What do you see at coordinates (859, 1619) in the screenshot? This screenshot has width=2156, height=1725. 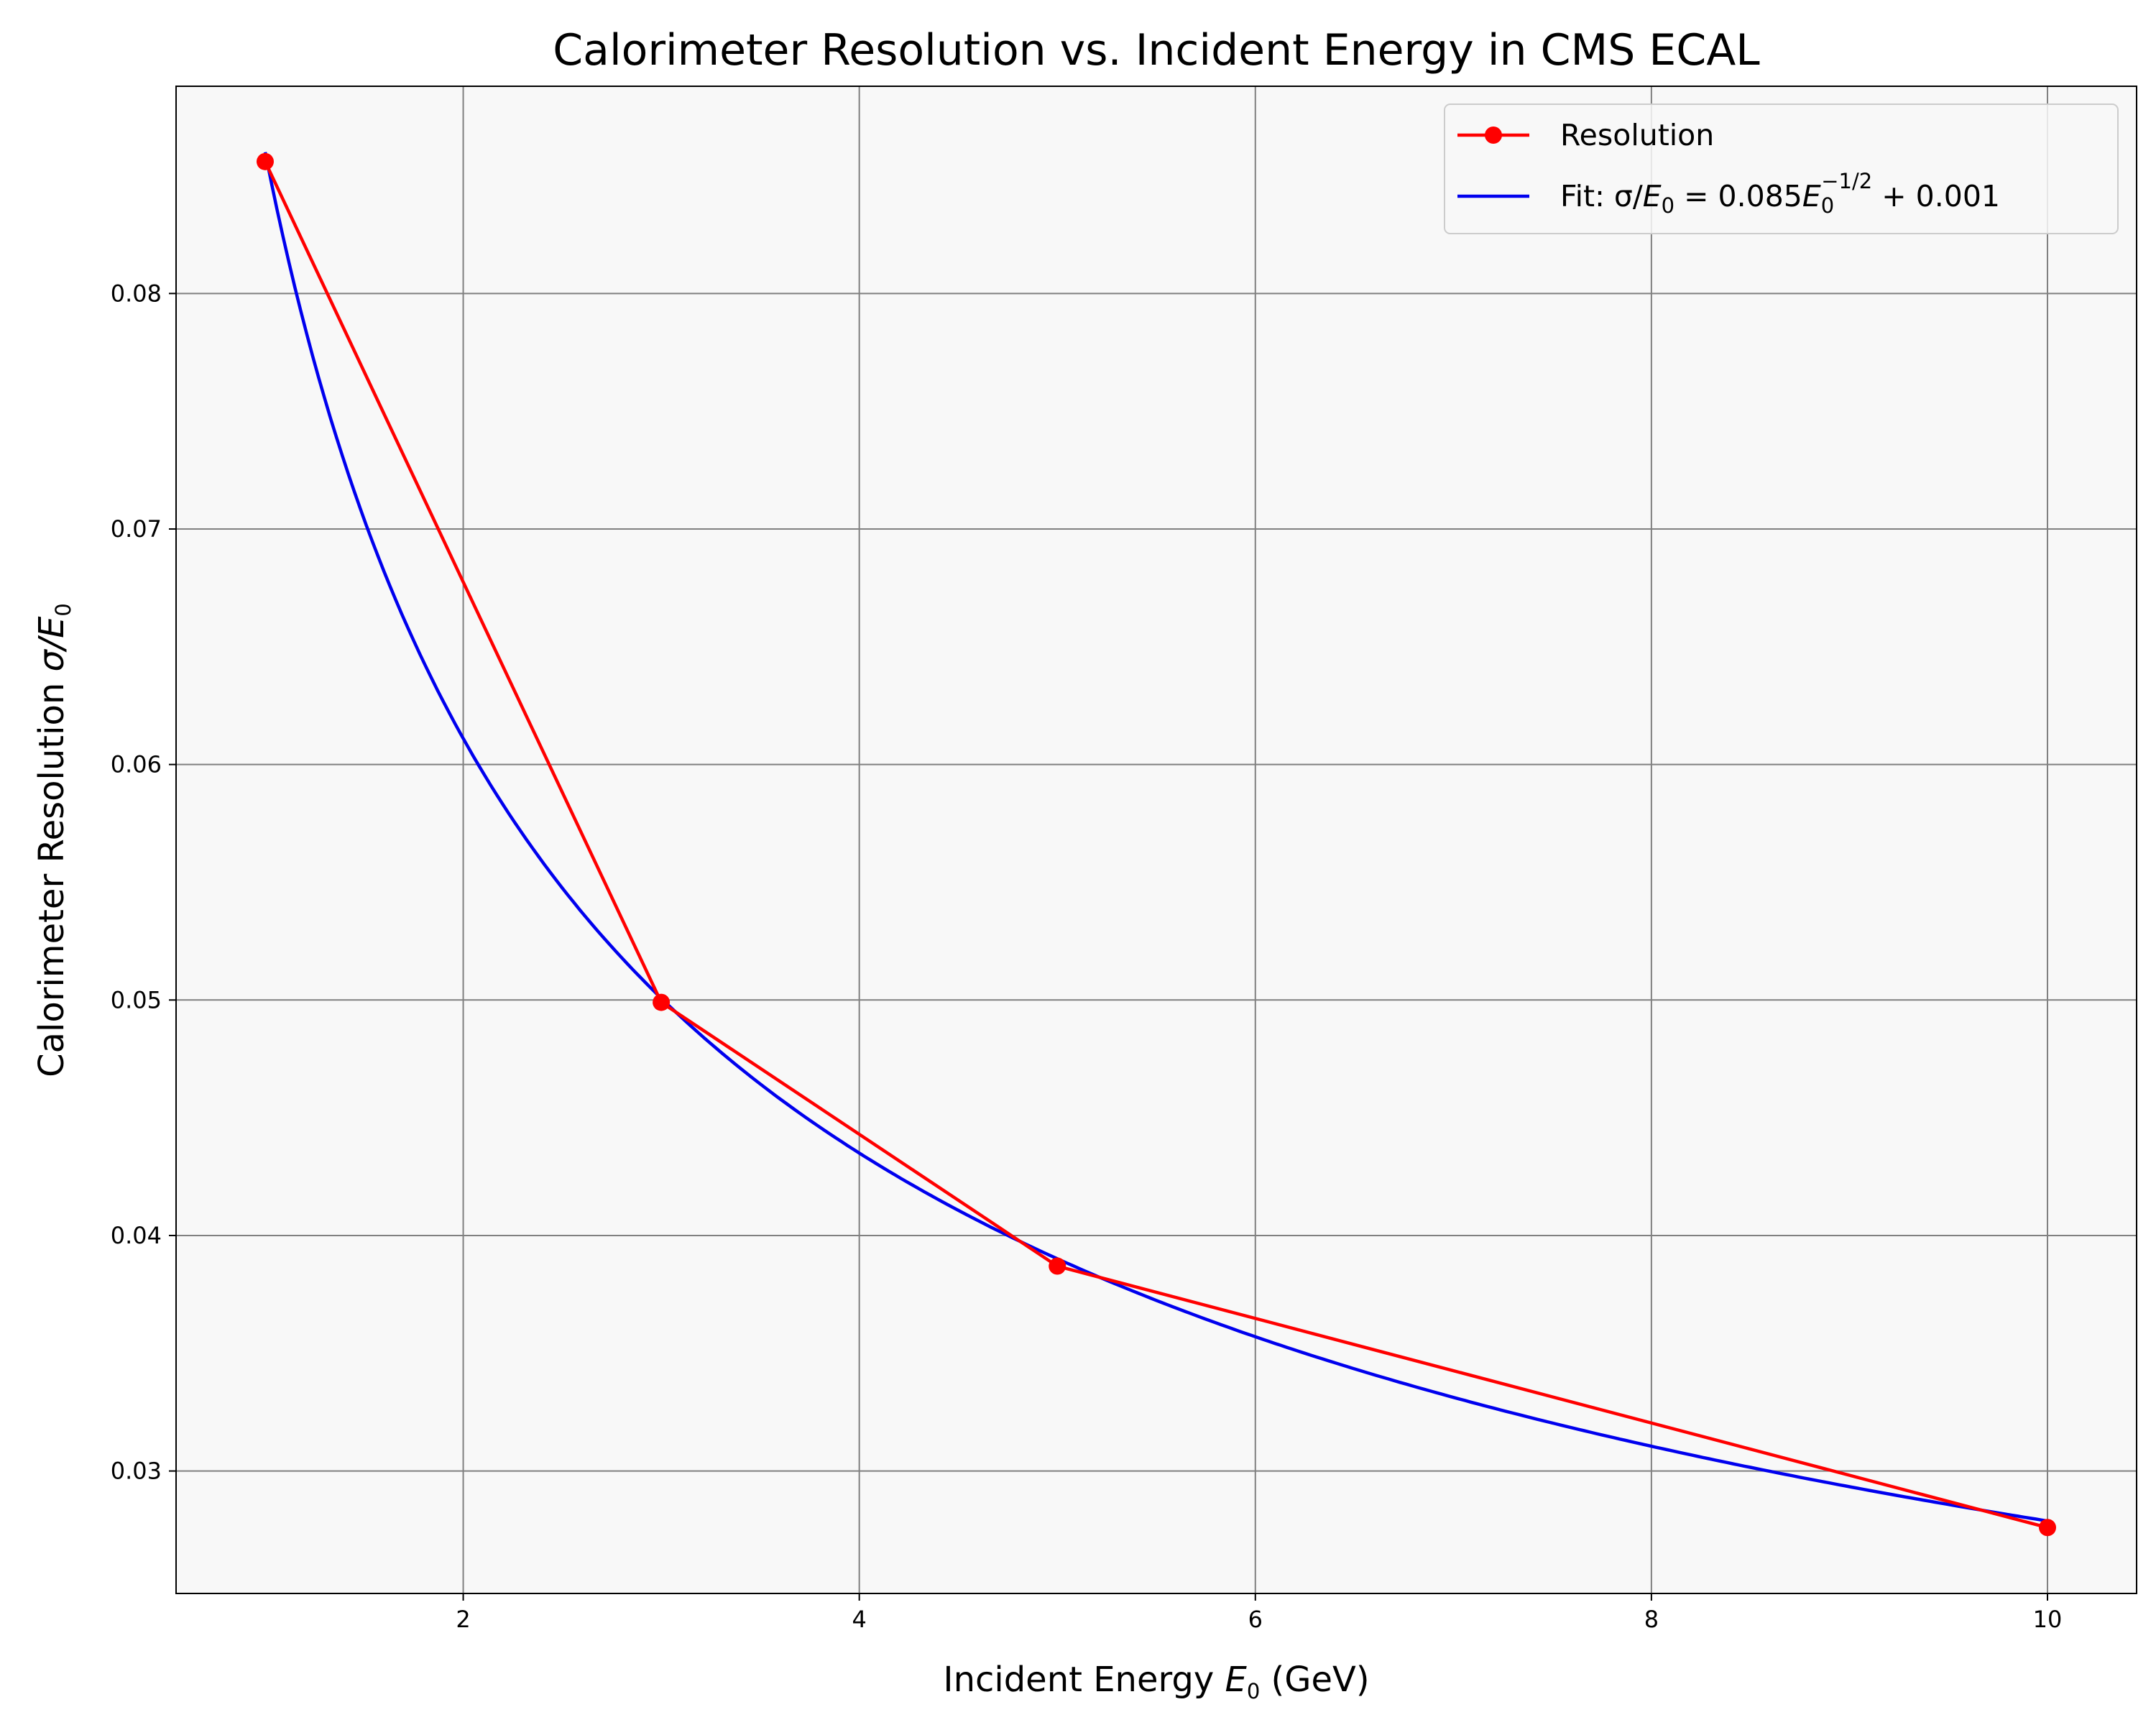 I see `x-tick-label: 4` at bounding box center [859, 1619].